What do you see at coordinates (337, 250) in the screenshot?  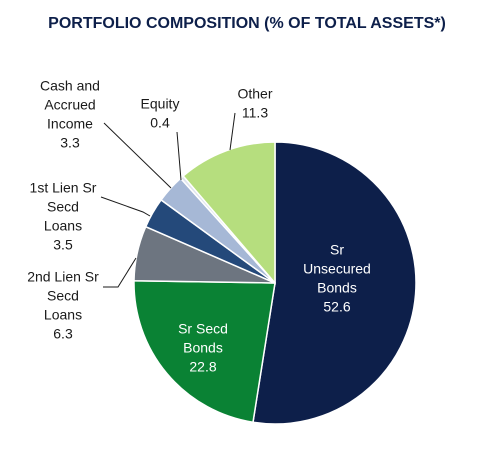 I see `slice-label: Sr` at bounding box center [337, 250].